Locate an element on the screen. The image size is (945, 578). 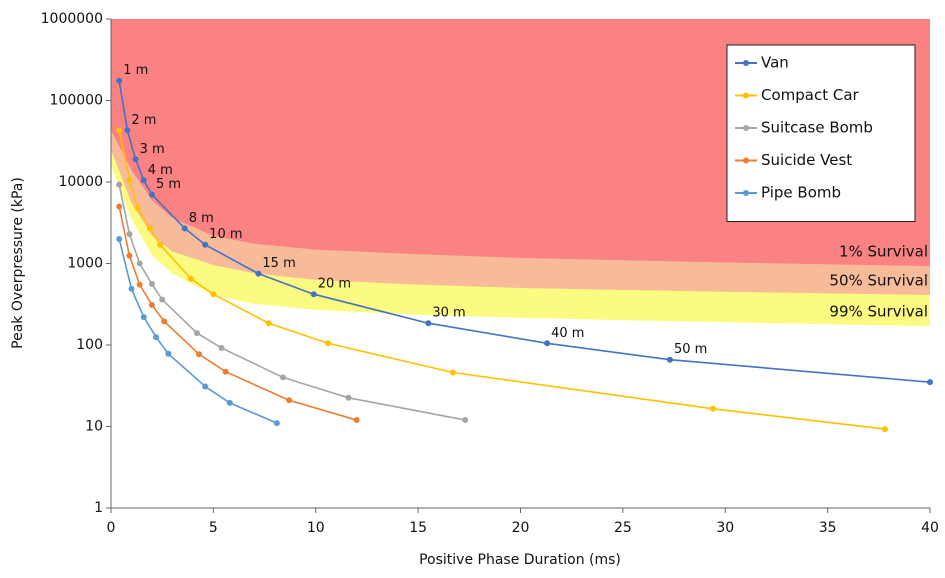
point-label: 1 m is located at coordinates (135, 70).